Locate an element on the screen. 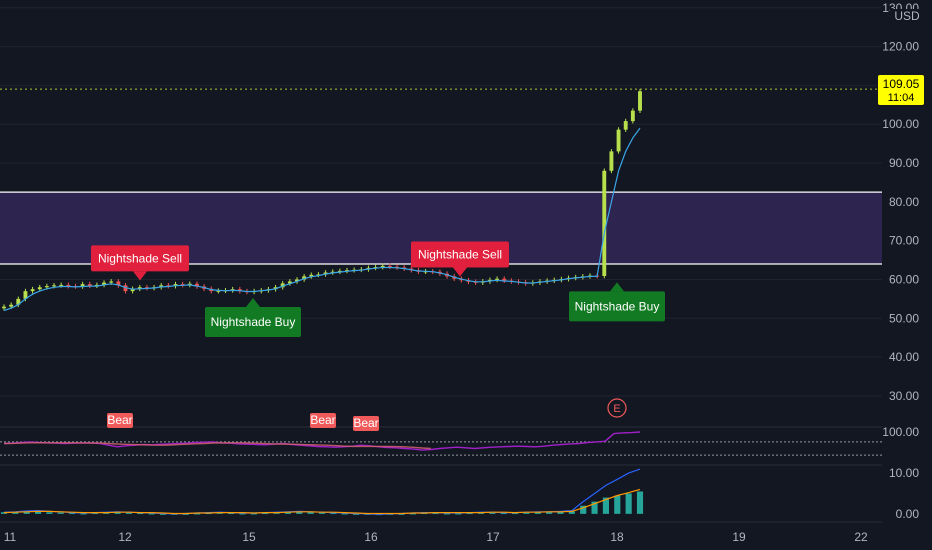  rsi-tick-label: 100.00 is located at coordinates (900, 432).